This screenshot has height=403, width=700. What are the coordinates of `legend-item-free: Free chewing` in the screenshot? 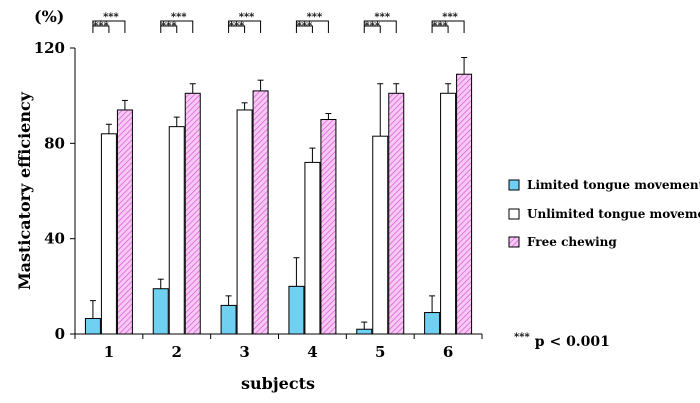 It's located at (562, 242).